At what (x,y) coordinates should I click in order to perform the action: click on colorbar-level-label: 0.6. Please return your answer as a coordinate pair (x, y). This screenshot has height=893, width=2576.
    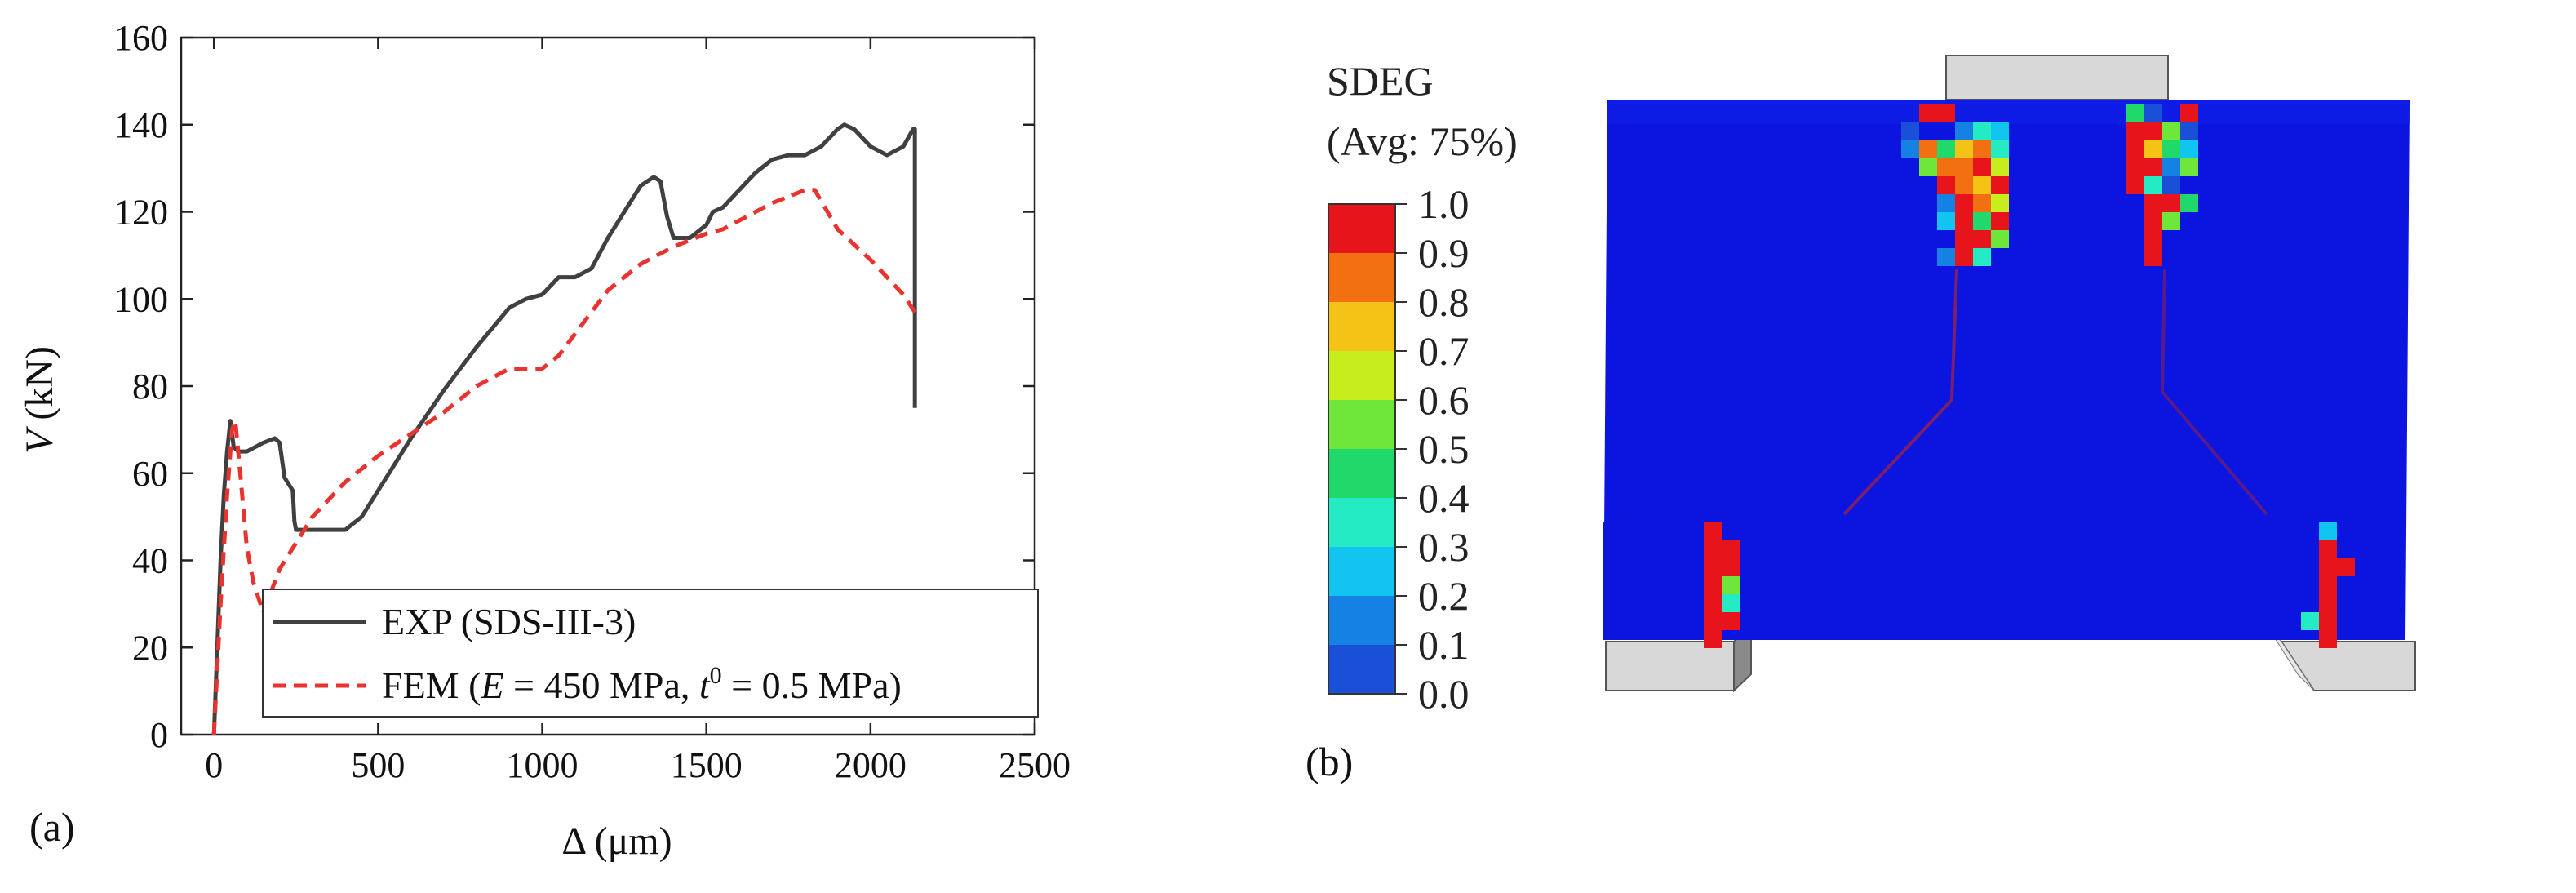
    Looking at the image, I should click on (1444, 400).